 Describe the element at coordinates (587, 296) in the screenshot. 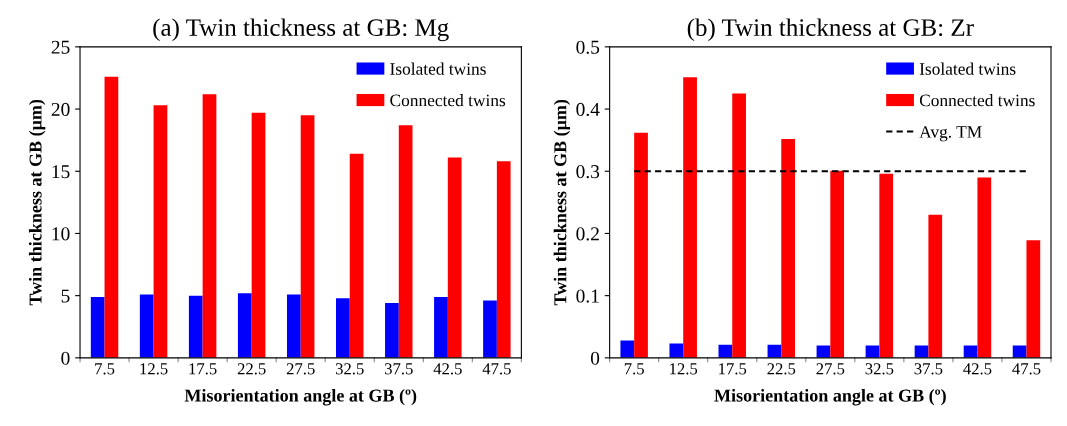

I see `y-tick-label: 0.1` at that location.